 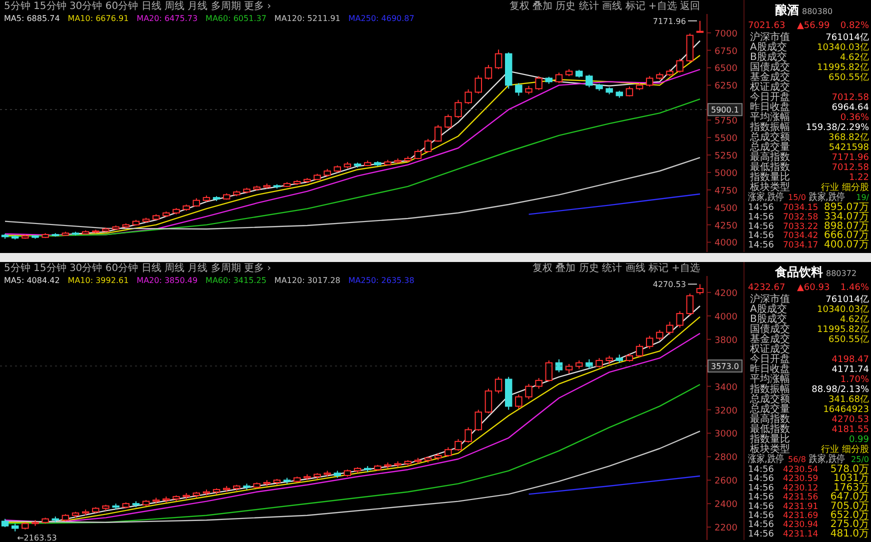 I want to click on text: MA60: 6051.37, so click(x=236, y=18).